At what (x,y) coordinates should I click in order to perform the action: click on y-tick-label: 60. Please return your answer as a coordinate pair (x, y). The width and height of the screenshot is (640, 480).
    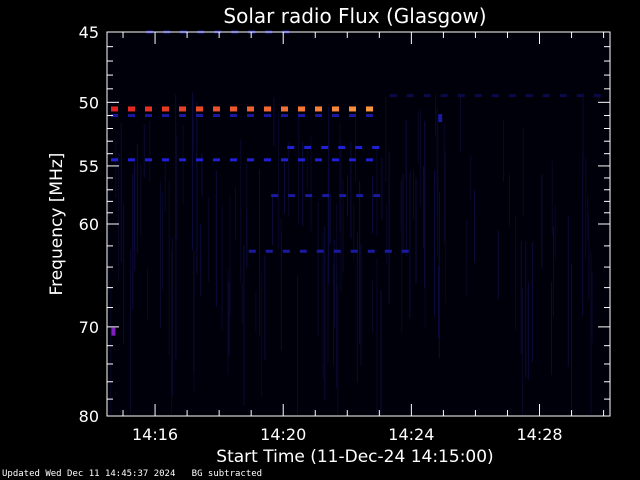
    Looking at the image, I should click on (89, 224).